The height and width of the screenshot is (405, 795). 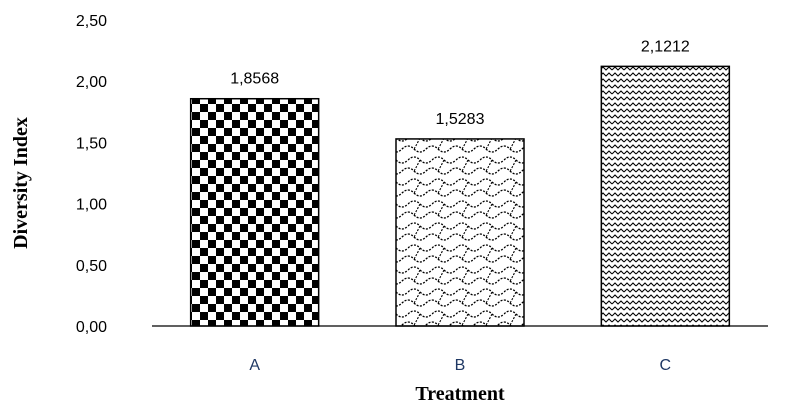 I want to click on y-tick-label: 2,50, so click(x=91, y=21).